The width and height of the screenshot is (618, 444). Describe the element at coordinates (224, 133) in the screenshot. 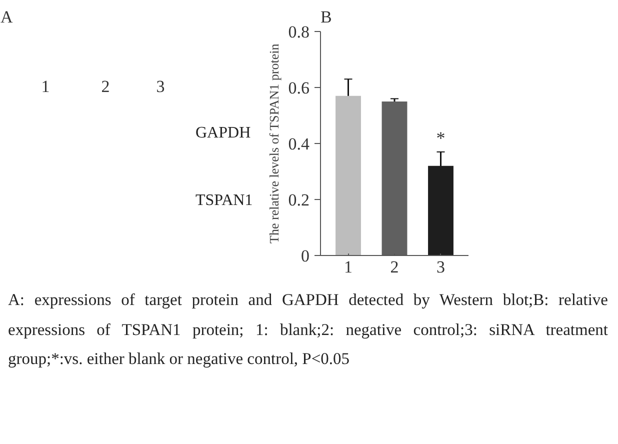

I see `text: GAPDH` at that location.